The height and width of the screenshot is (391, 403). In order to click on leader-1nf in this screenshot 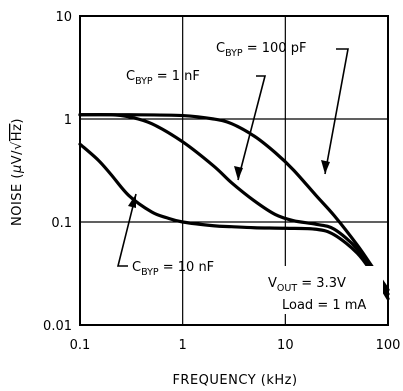, I will do `click(252, 128)`.